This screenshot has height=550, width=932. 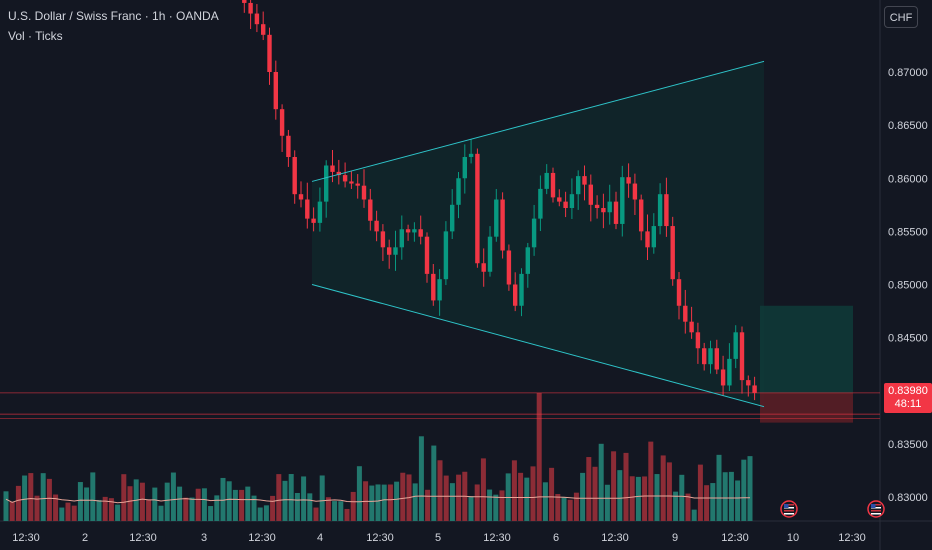 I want to click on channel-upper-line, so click(x=538, y=121).